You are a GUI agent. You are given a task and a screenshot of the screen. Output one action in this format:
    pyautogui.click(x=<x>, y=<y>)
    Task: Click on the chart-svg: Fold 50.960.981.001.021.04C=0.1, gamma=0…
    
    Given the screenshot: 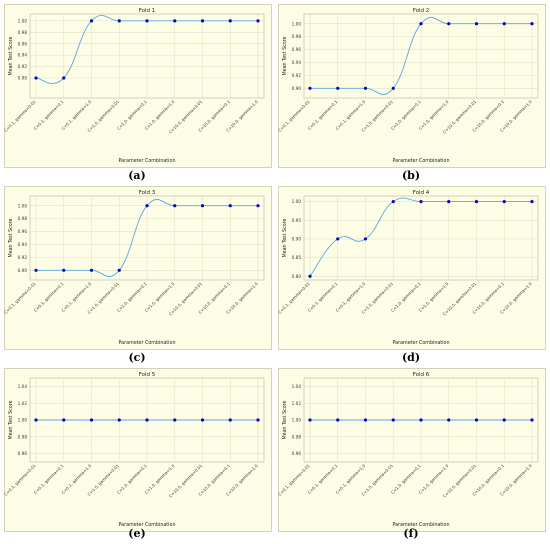 What is the action you would take?
    pyautogui.click(x=137, y=450)
    